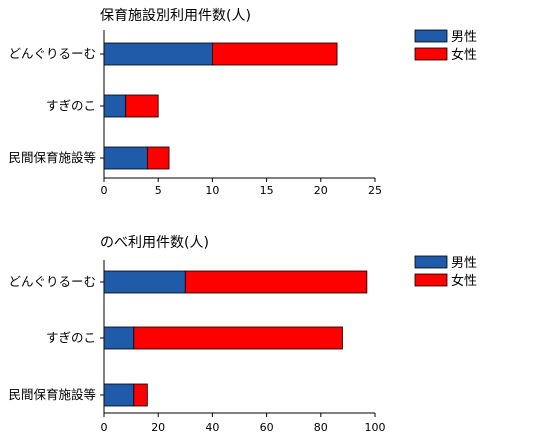 The height and width of the screenshot is (440, 539). What do you see at coordinates (71, 337) in the screenshot?
I see `chart2-category-label: すぎのこ` at bounding box center [71, 337].